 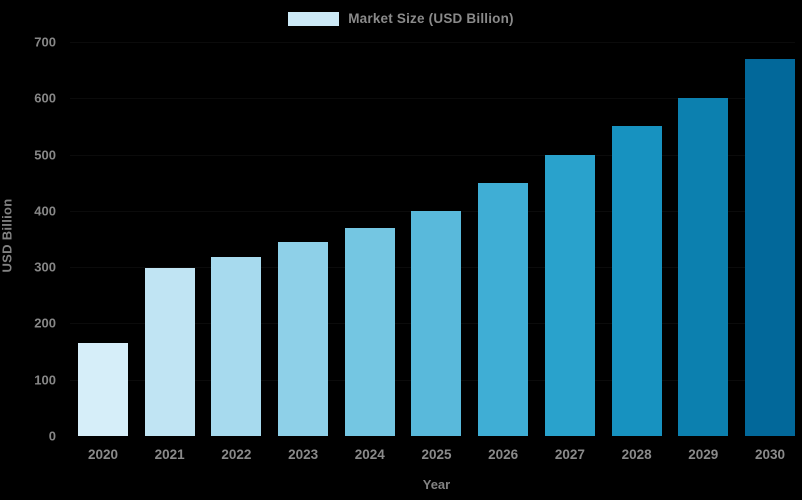 What do you see at coordinates (369, 454) in the screenshot?
I see `x-tick-label: 2024` at bounding box center [369, 454].